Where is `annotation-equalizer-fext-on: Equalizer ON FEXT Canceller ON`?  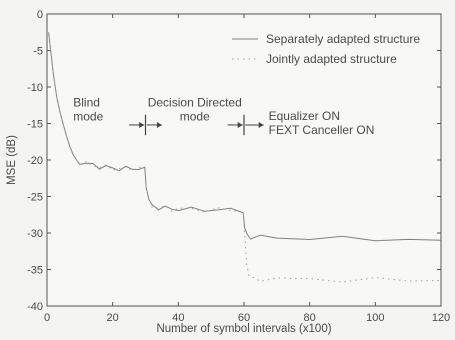 annotation-equalizer-fext-on: Equalizer ON FEXT Canceller ON is located at coordinates (322, 123).